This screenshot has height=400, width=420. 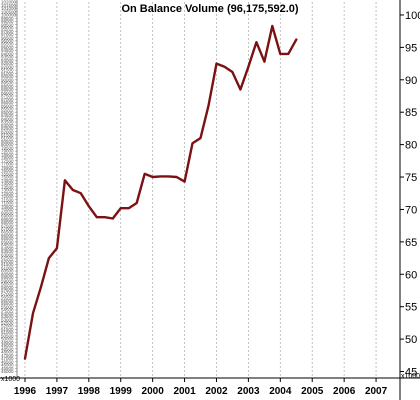 What do you see at coordinates (57, 391) in the screenshot?
I see `x-axis-tick-label: 1997` at bounding box center [57, 391].